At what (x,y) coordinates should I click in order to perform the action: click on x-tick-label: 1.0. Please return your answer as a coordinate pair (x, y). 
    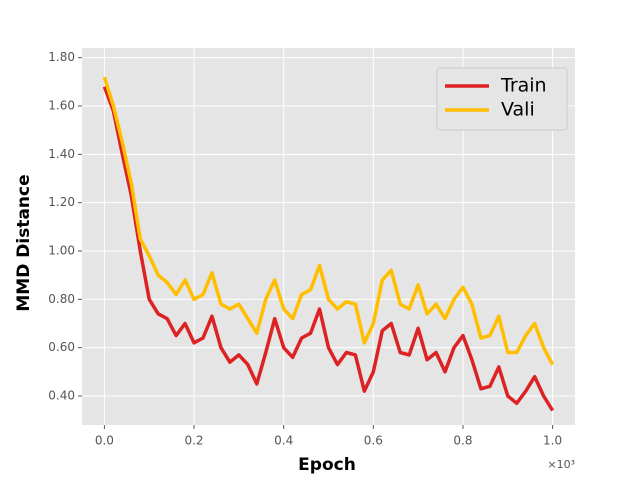
    Looking at the image, I should click on (552, 441).